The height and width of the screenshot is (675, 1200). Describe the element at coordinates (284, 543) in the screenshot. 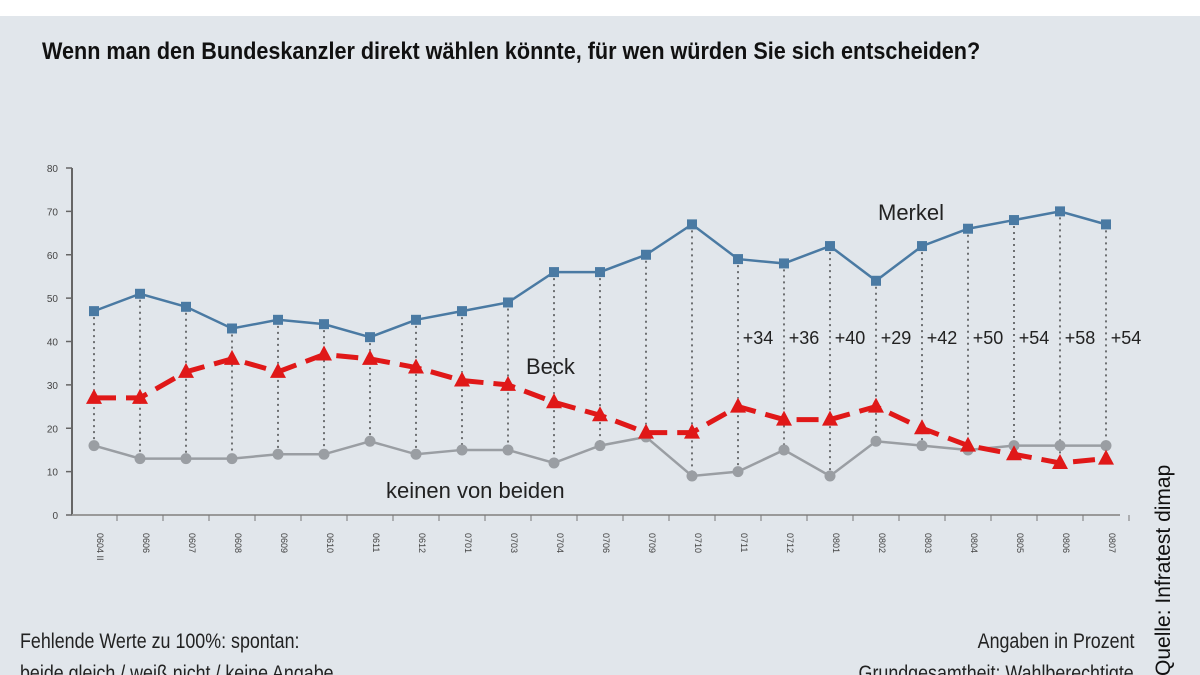

I see `x-tick-label: 0609` at that location.